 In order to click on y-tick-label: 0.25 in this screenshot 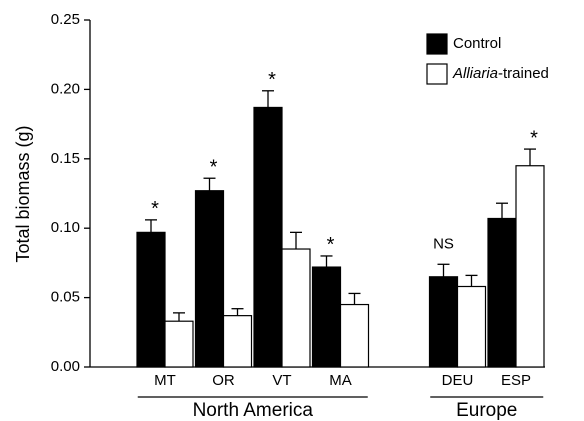, I will do `click(65, 19)`.